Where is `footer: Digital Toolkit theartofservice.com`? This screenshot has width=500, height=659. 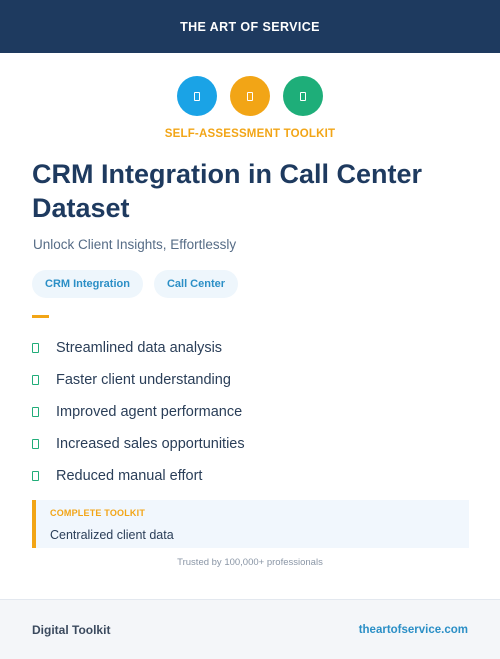
footer: Digital Toolkit theartofservice.com is located at coordinates (250, 629).